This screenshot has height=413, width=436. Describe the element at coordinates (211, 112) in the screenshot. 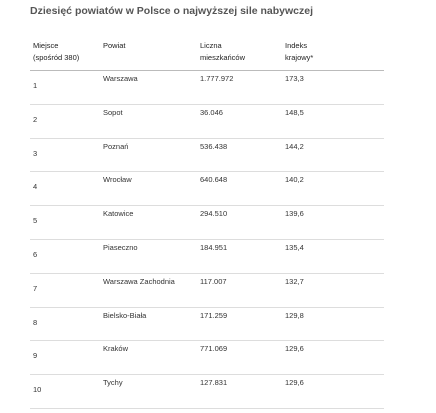

I see `cell-value: 36.046` at that location.